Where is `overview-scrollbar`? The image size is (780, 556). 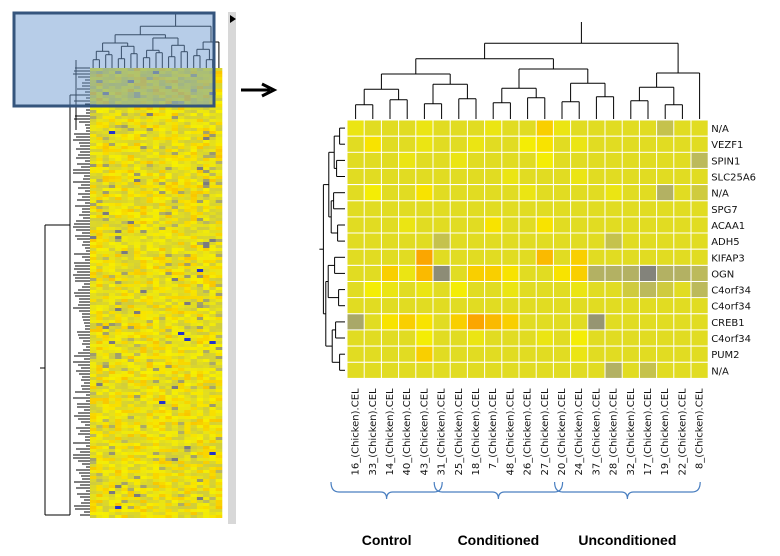 overview-scrollbar is located at coordinates (232, 268).